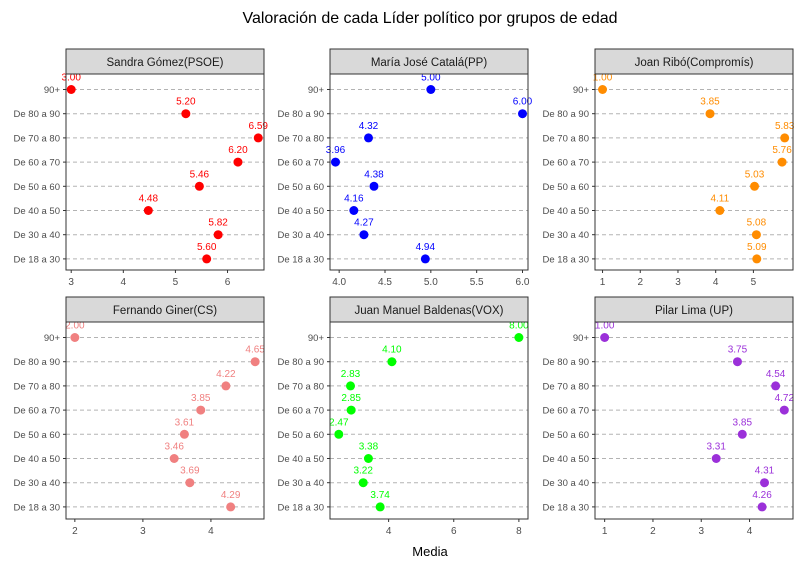  Describe the element at coordinates (430, 551) in the screenshot. I see `x-axis-label: Media` at that location.